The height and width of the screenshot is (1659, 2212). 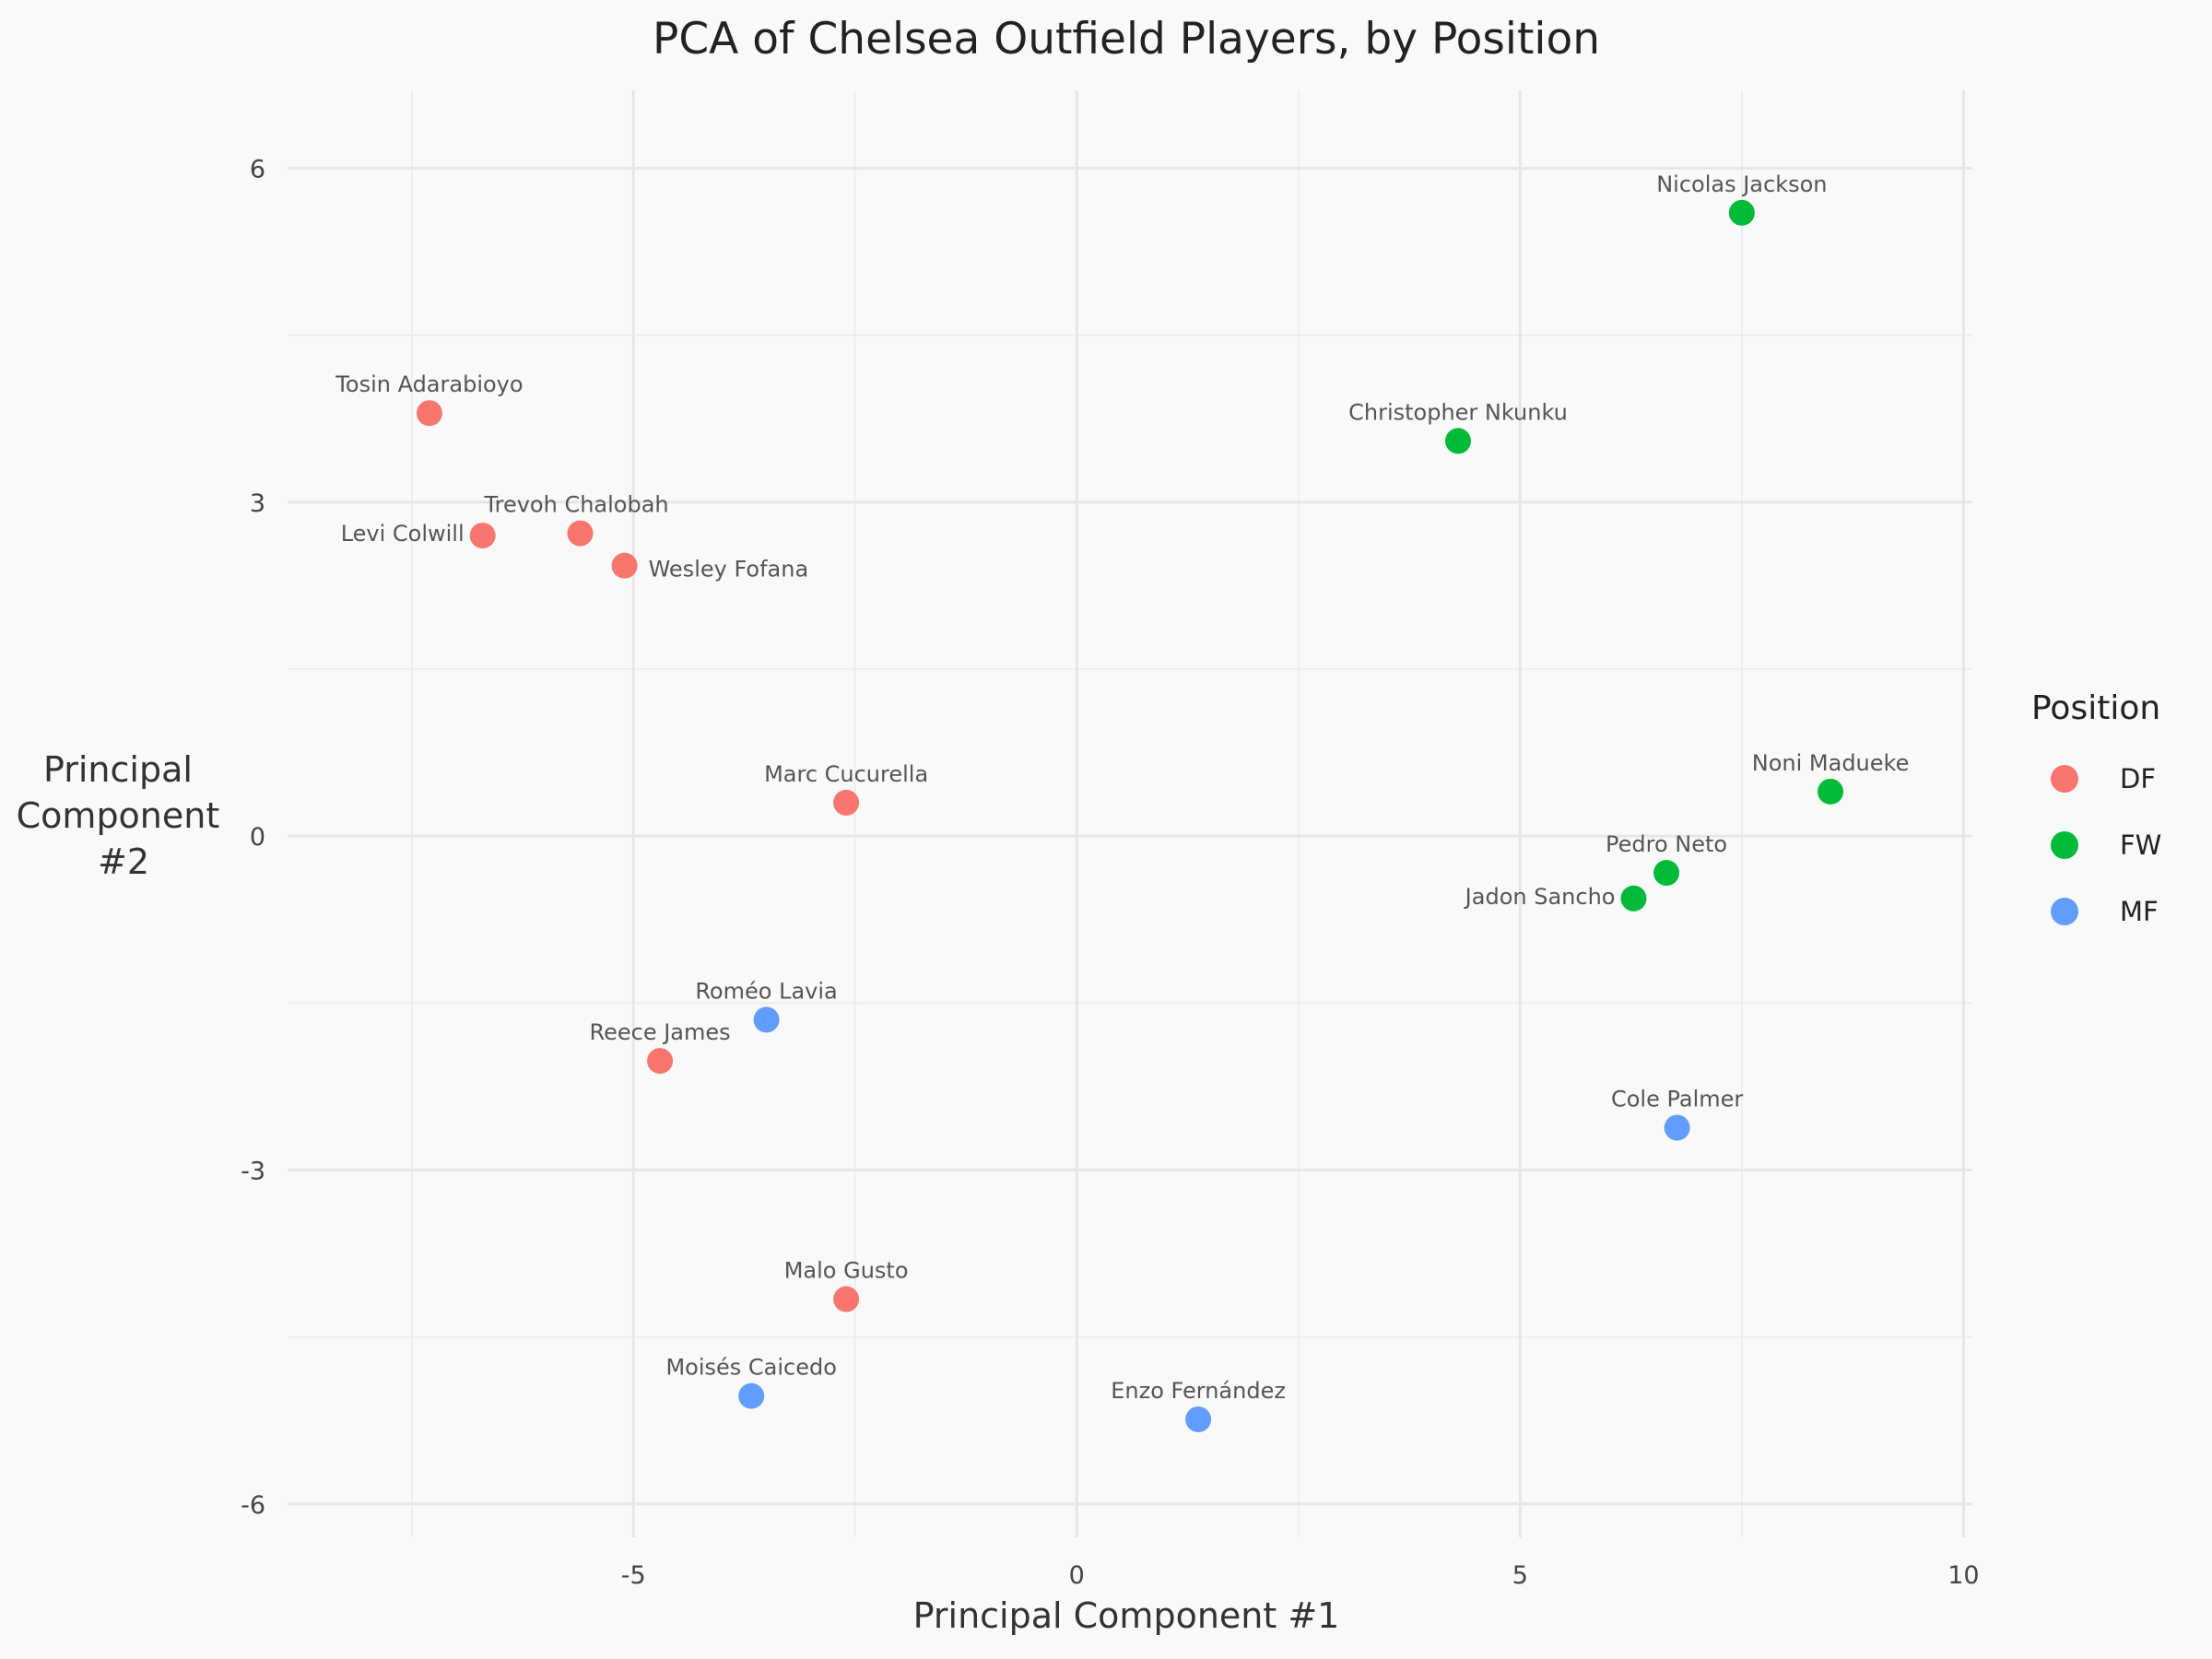 I want to click on y-tick-label: -3, so click(x=253, y=1171).